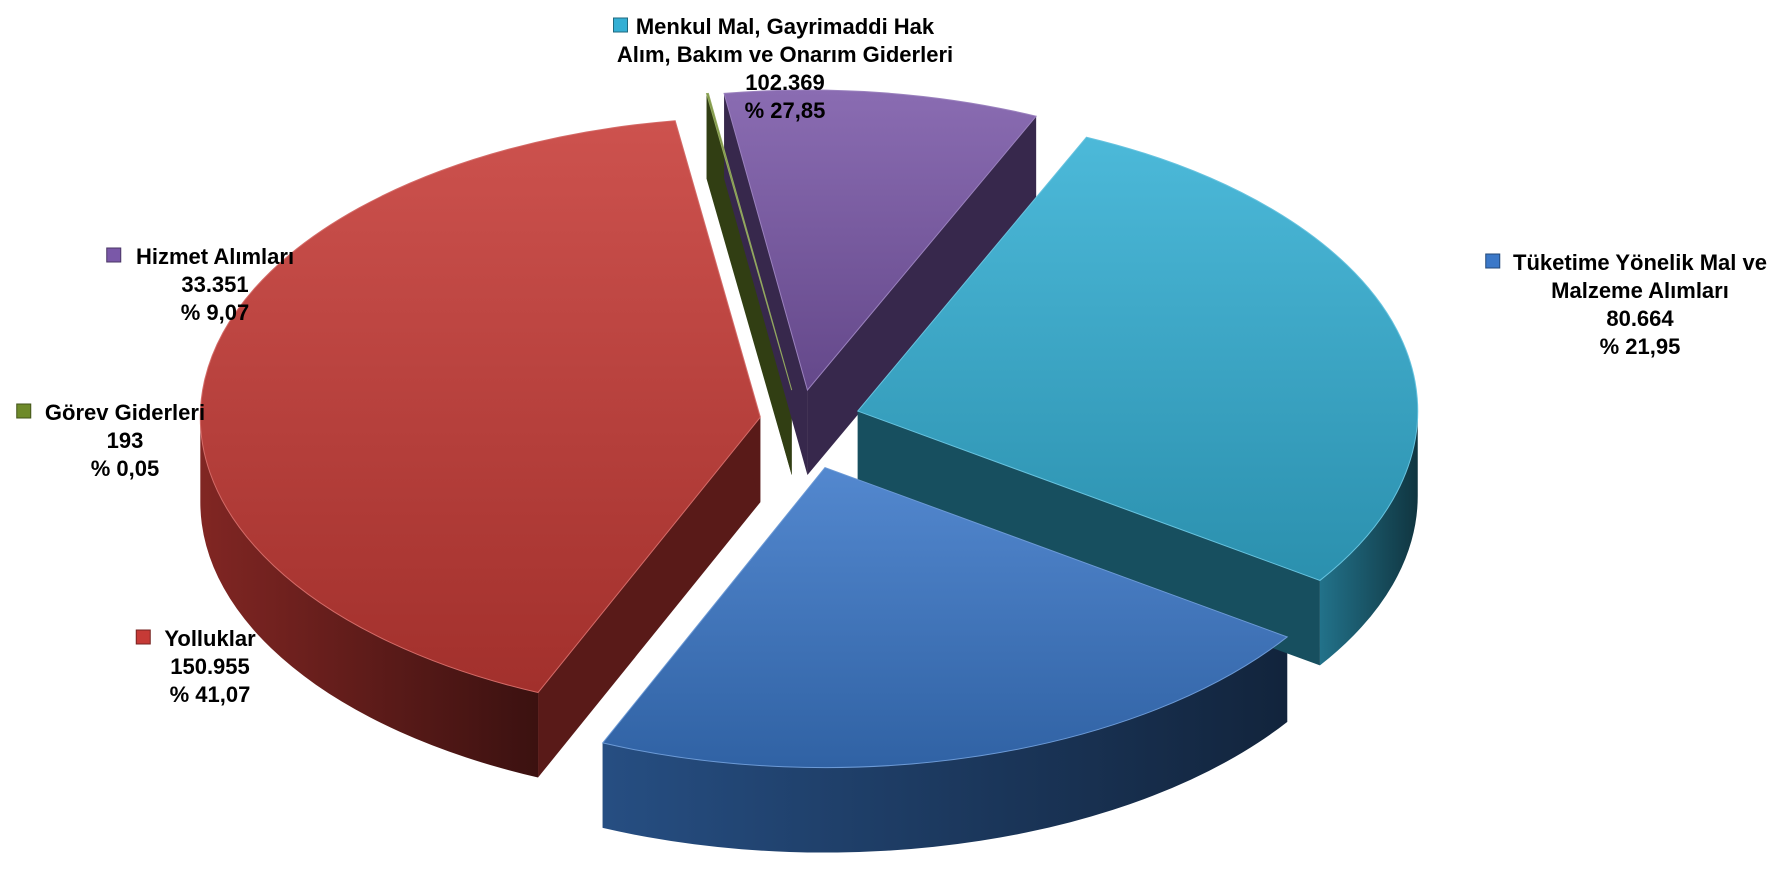 The width and height of the screenshot is (1788, 881). I want to click on data-label-percent: % 27,85, so click(785, 110).